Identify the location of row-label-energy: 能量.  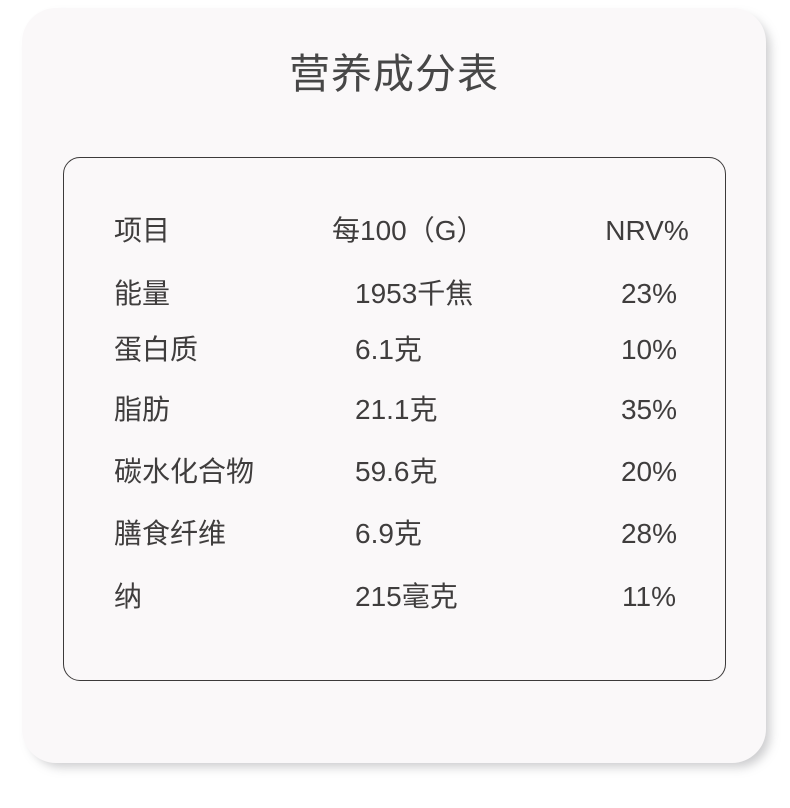
(142, 293).